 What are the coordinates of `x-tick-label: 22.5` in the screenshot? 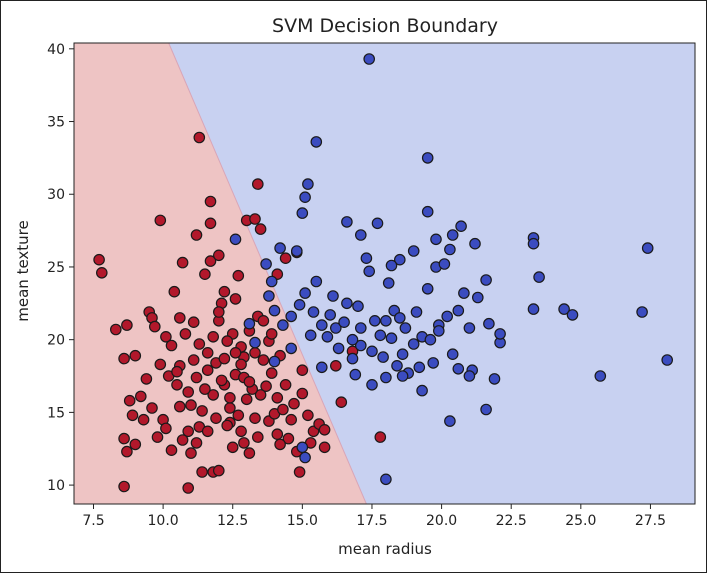 It's located at (511, 521).